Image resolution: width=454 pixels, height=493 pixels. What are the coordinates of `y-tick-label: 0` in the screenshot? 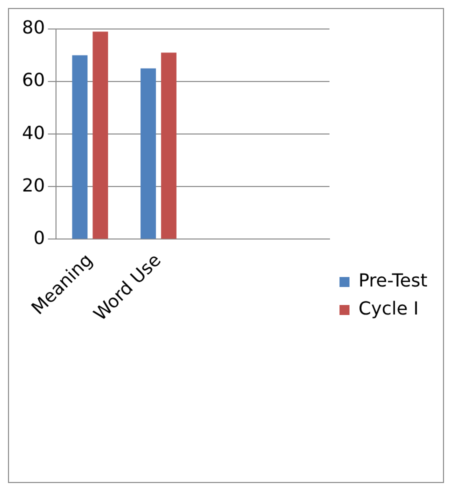 It's located at (39, 238).